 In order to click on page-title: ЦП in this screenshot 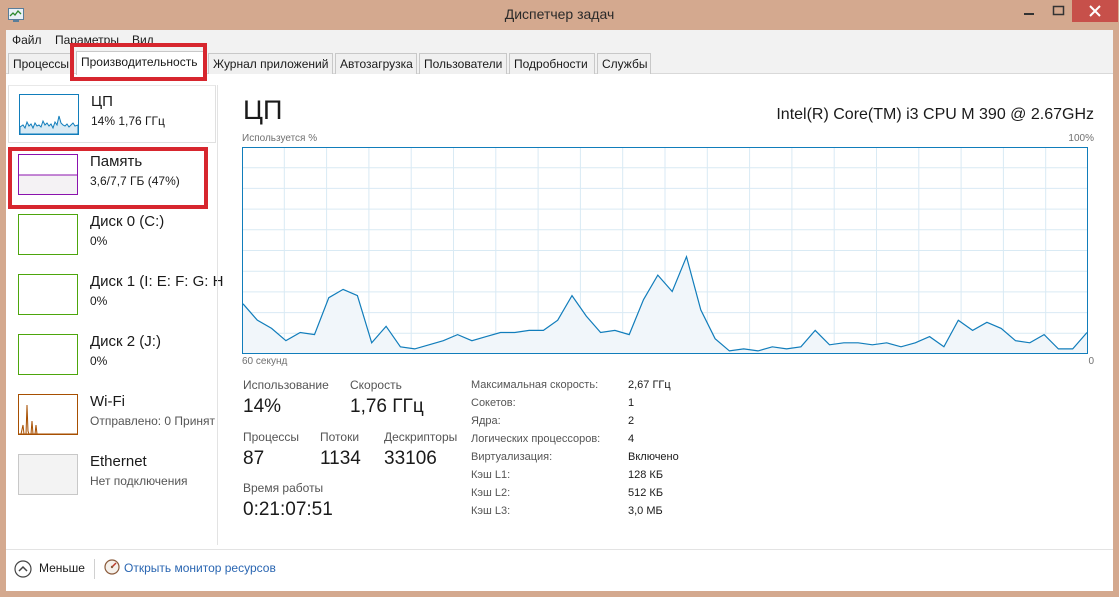, I will do `click(263, 110)`.